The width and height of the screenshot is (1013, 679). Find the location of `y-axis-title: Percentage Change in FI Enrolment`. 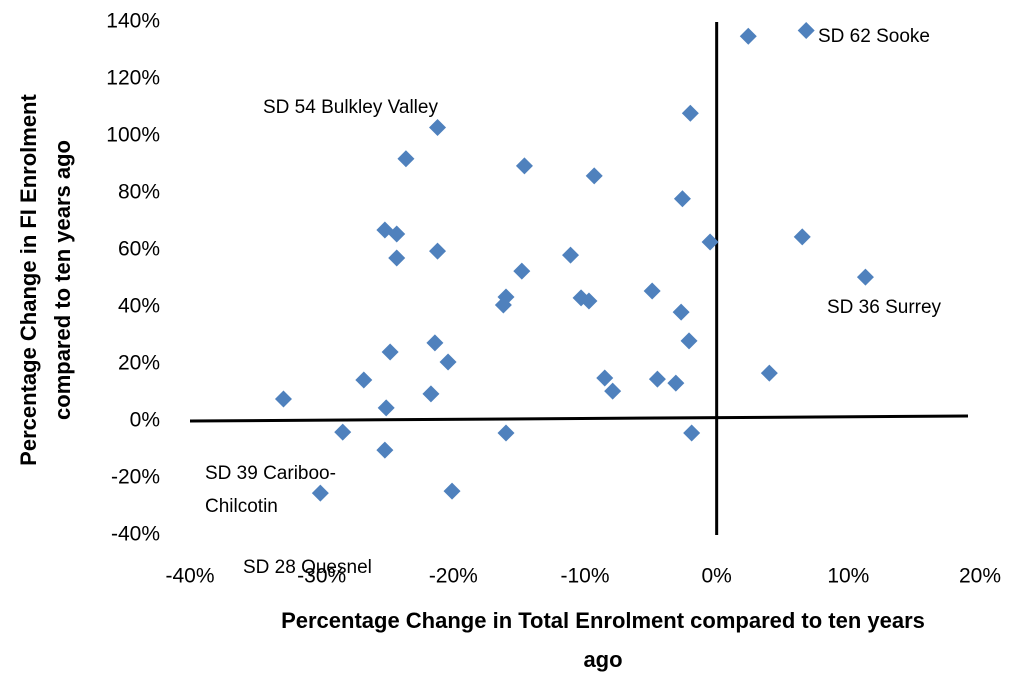

y-axis-title: Percentage Change in FI Enrolment is located at coordinates (28, 280).